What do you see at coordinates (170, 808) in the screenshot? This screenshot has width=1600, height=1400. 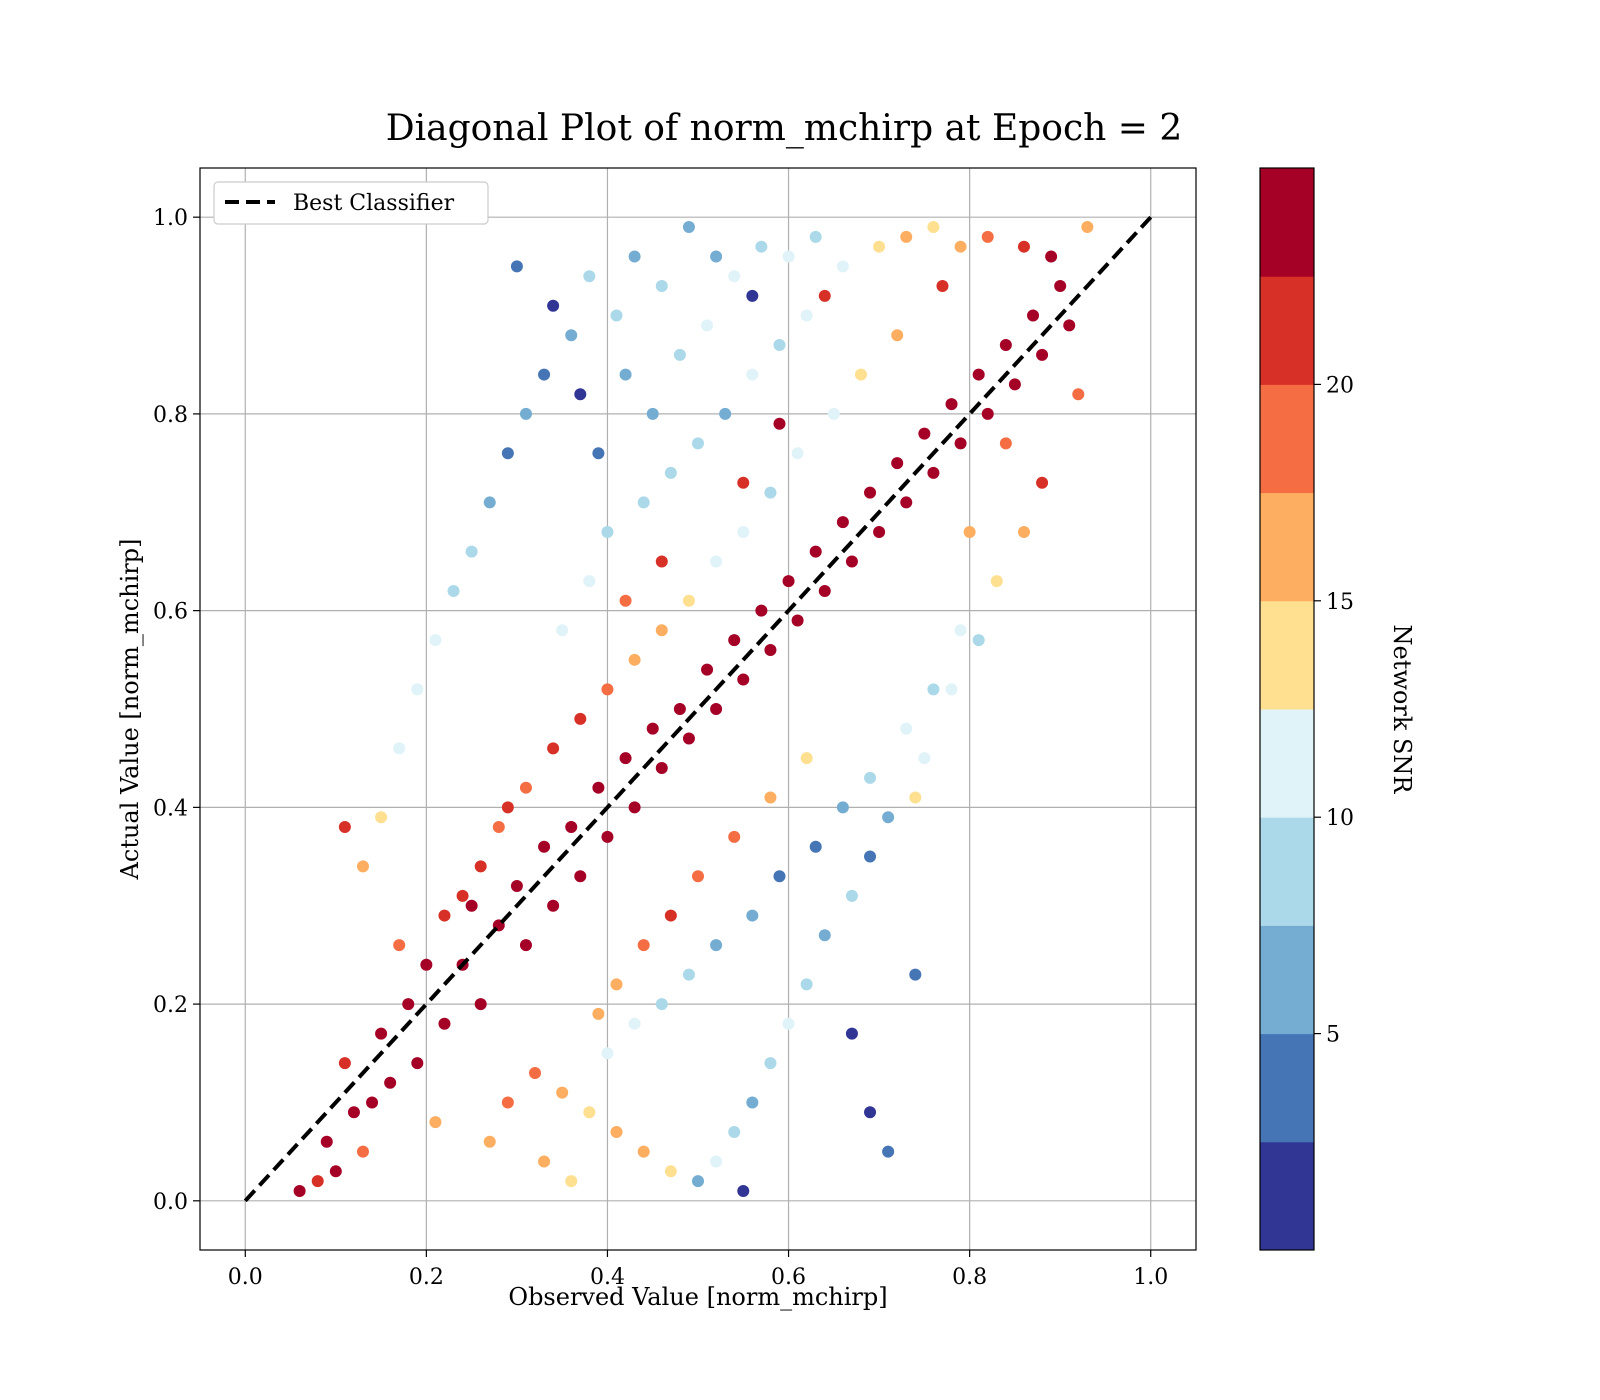 I see `y-tick-label: 0.4` at bounding box center [170, 808].